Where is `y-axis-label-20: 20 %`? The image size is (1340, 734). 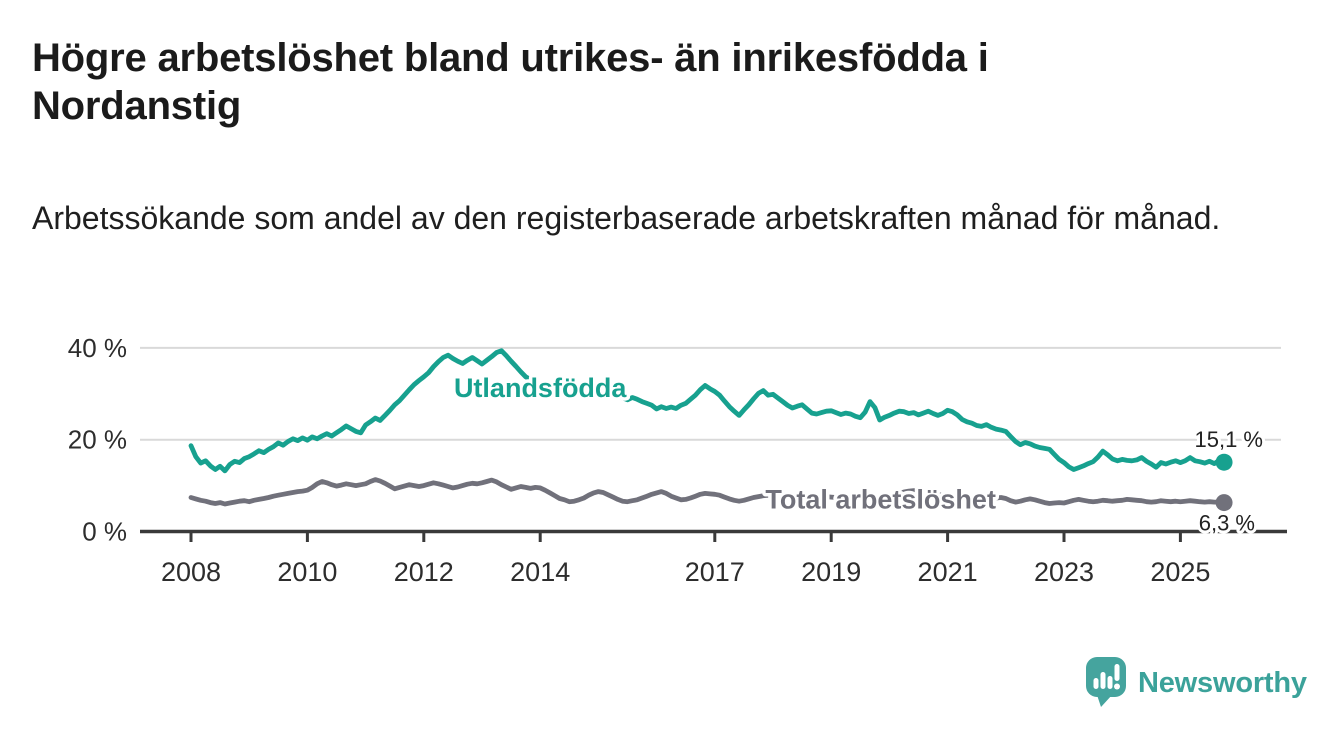
y-axis-label-20: 20 % is located at coordinates (97, 440).